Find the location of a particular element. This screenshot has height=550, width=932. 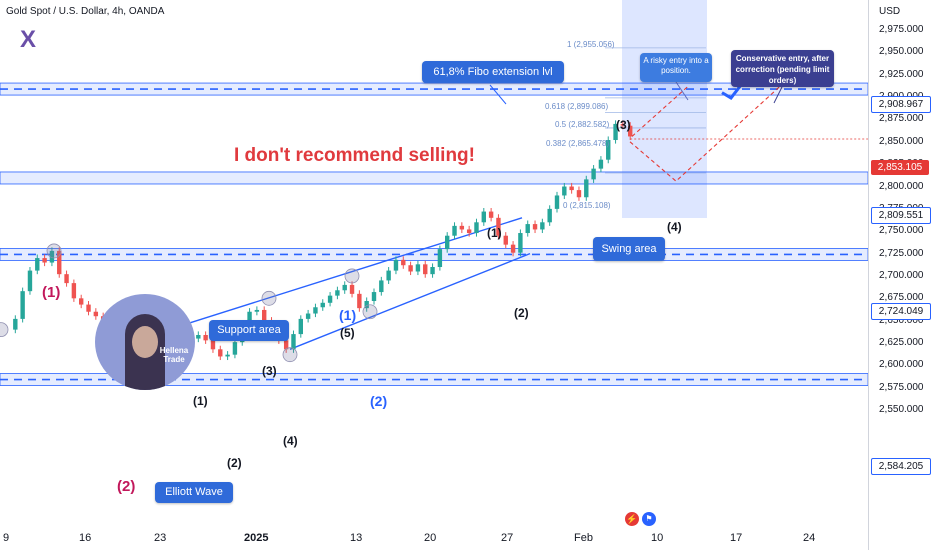

trendline-upper is located at coordinates (324, 280).